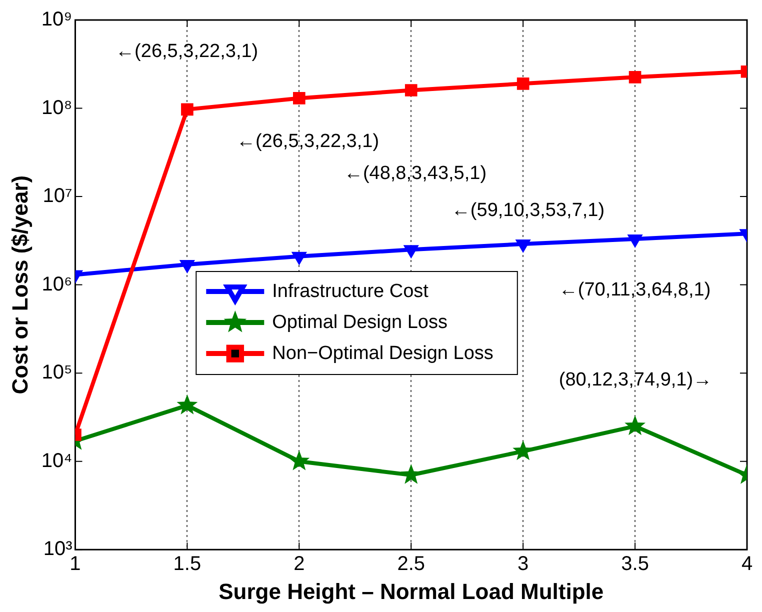 The height and width of the screenshot is (612, 762). Describe the element at coordinates (360, 322) in the screenshot. I see `legend-label: Optimal Design Loss` at that location.